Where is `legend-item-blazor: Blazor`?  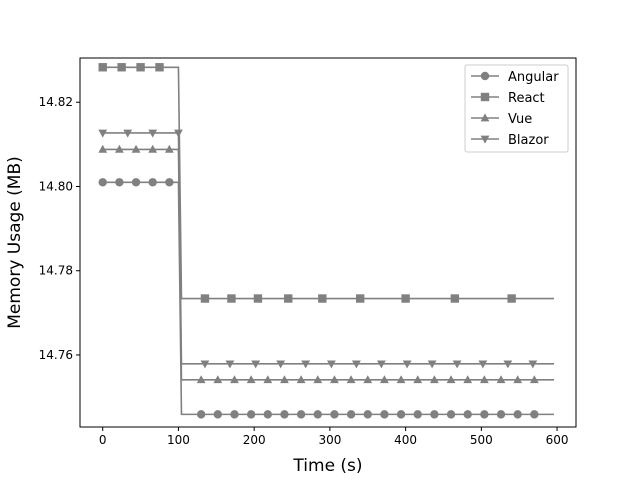
legend-item-blazor: Blazor is located at coordinates (510, 140).